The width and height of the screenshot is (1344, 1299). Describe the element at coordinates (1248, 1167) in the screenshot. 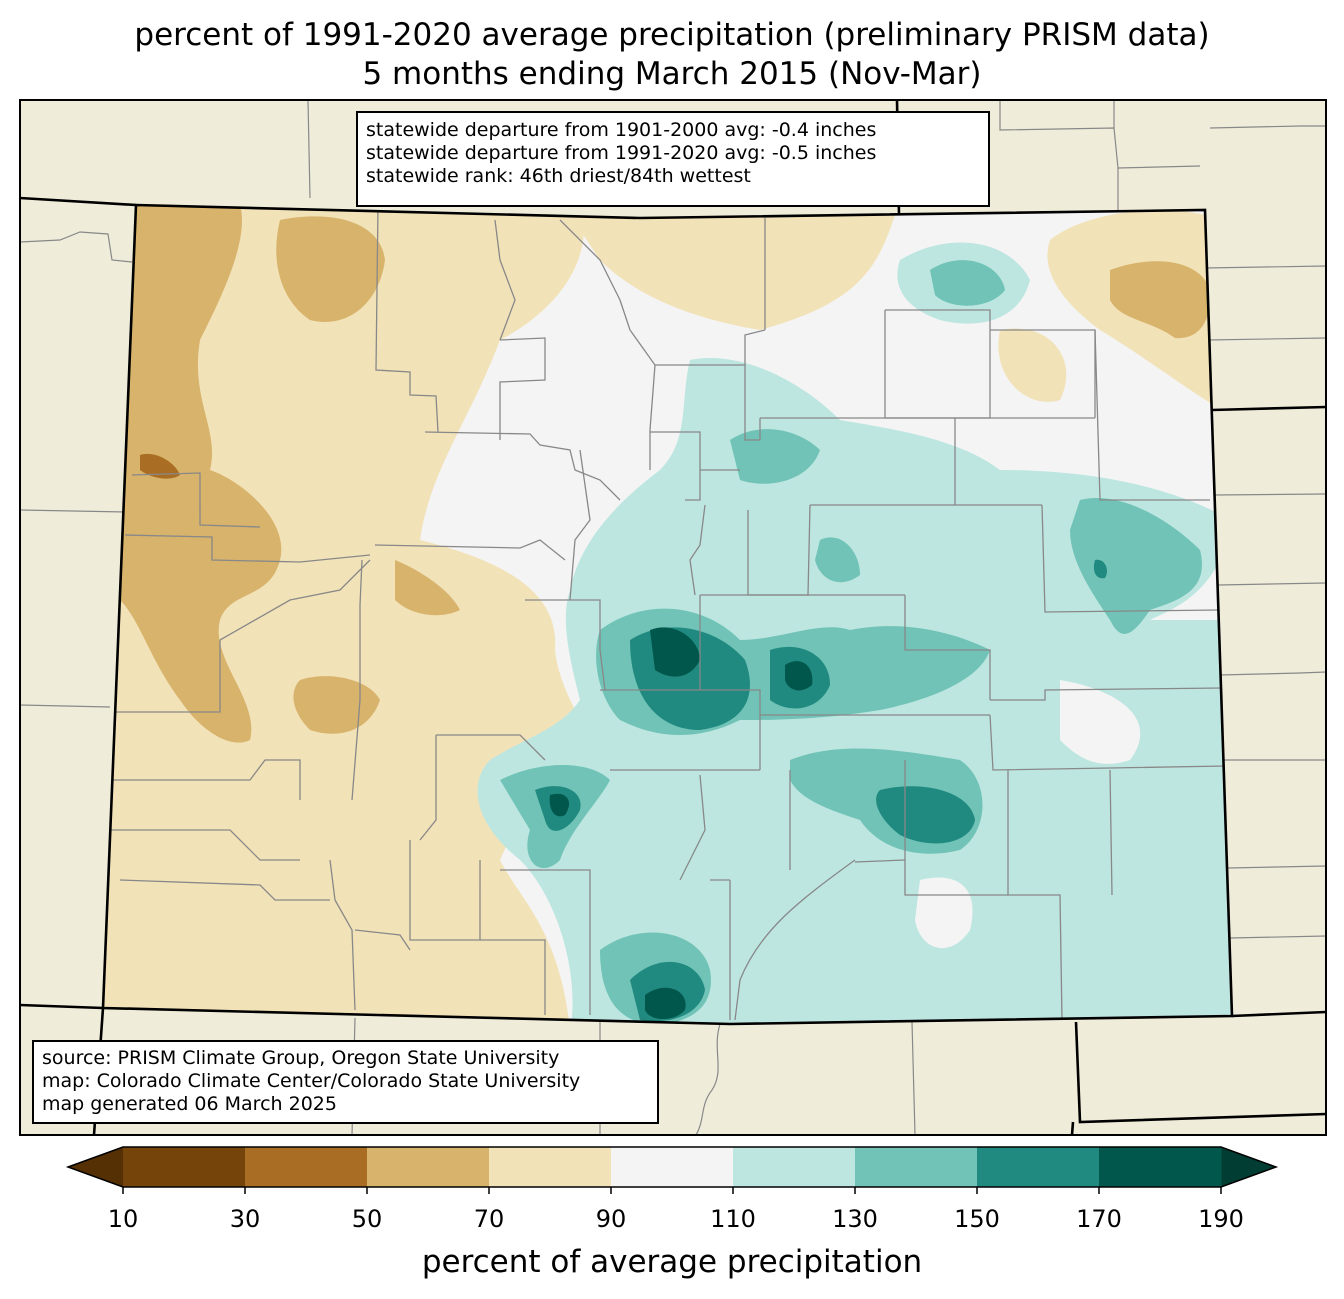

I see `colorbar-over-arrow` at that location.